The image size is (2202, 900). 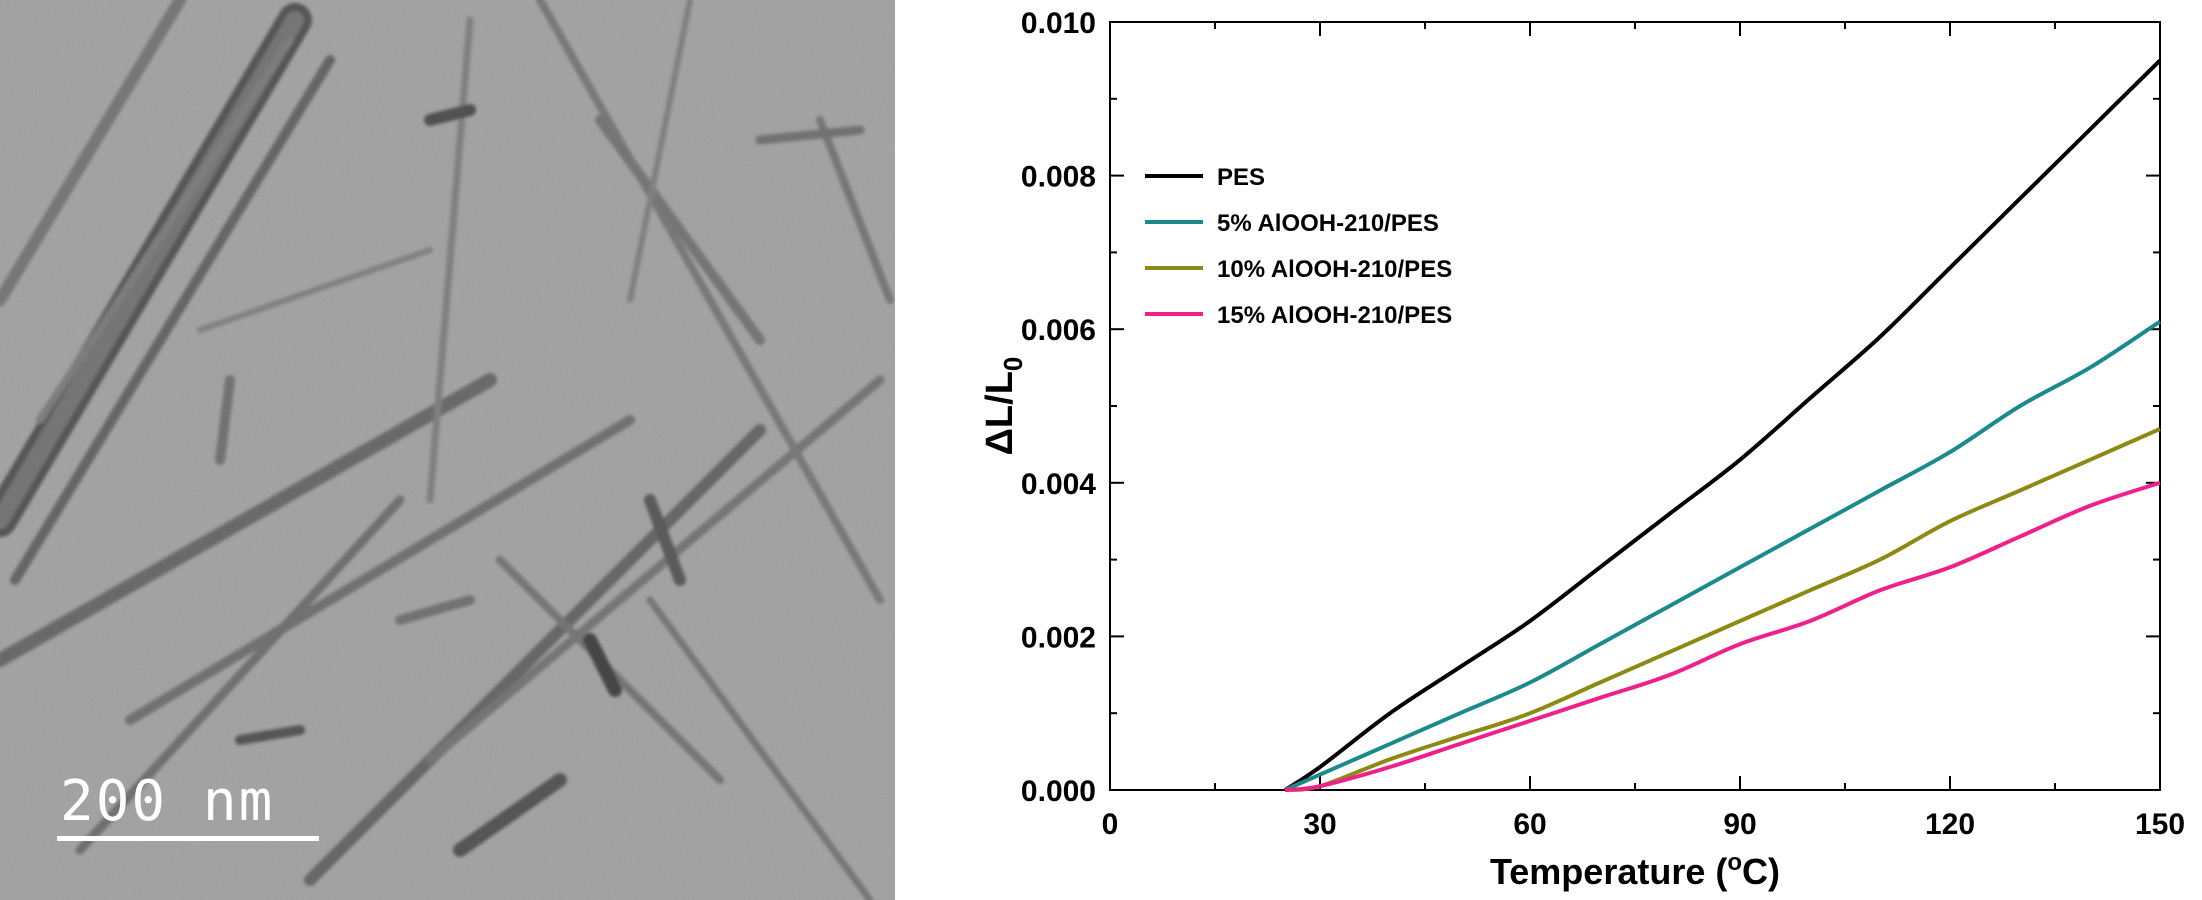 What do you see at coordinates (1058, 23) in the screenshot?
I see `y-tick-label: 0.010` at bounding box center [1058, 23].